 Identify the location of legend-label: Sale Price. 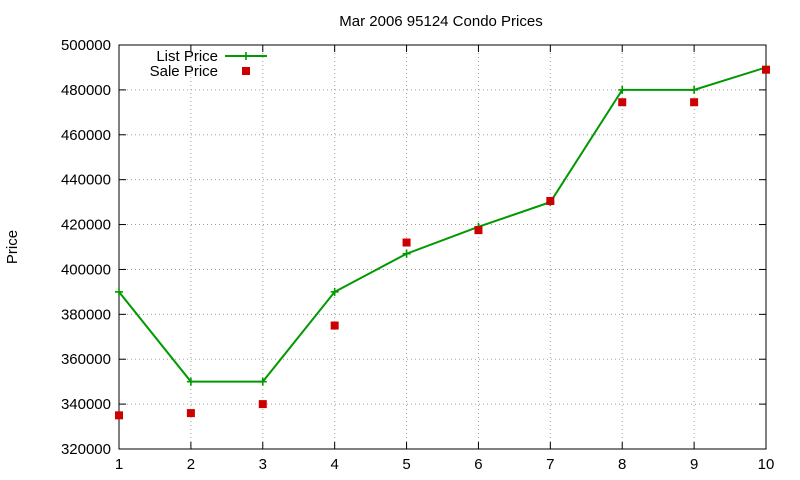
(184, 71).